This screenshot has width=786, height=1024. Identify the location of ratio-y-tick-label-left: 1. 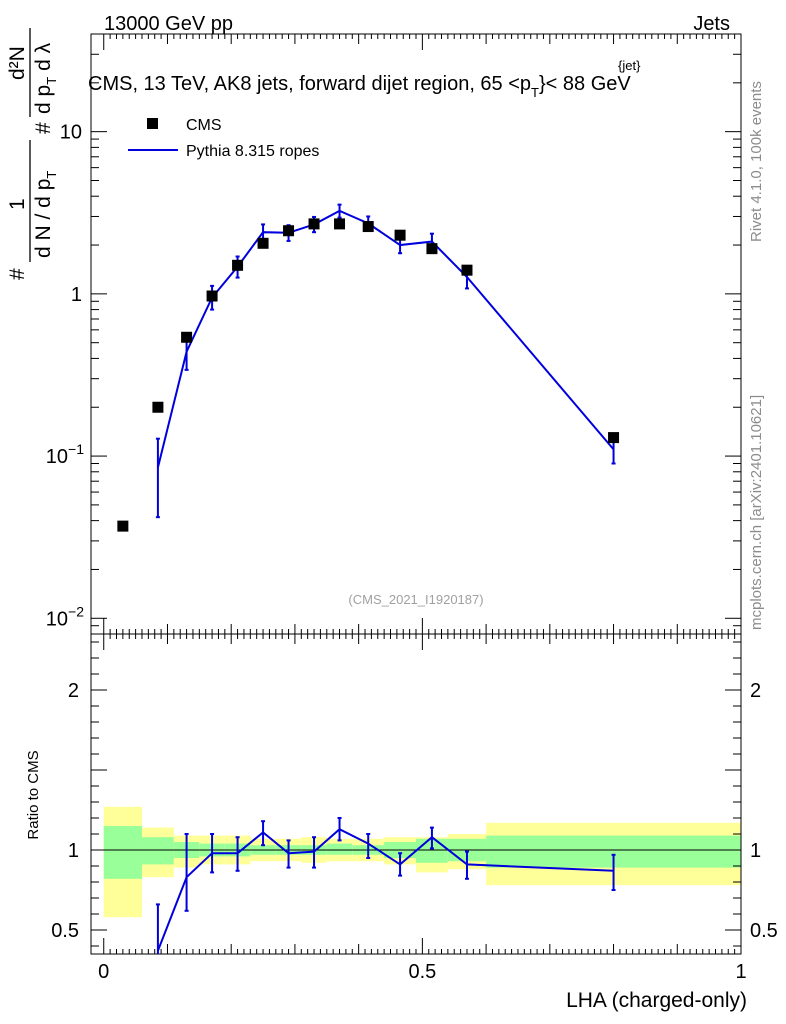
(73, 851).